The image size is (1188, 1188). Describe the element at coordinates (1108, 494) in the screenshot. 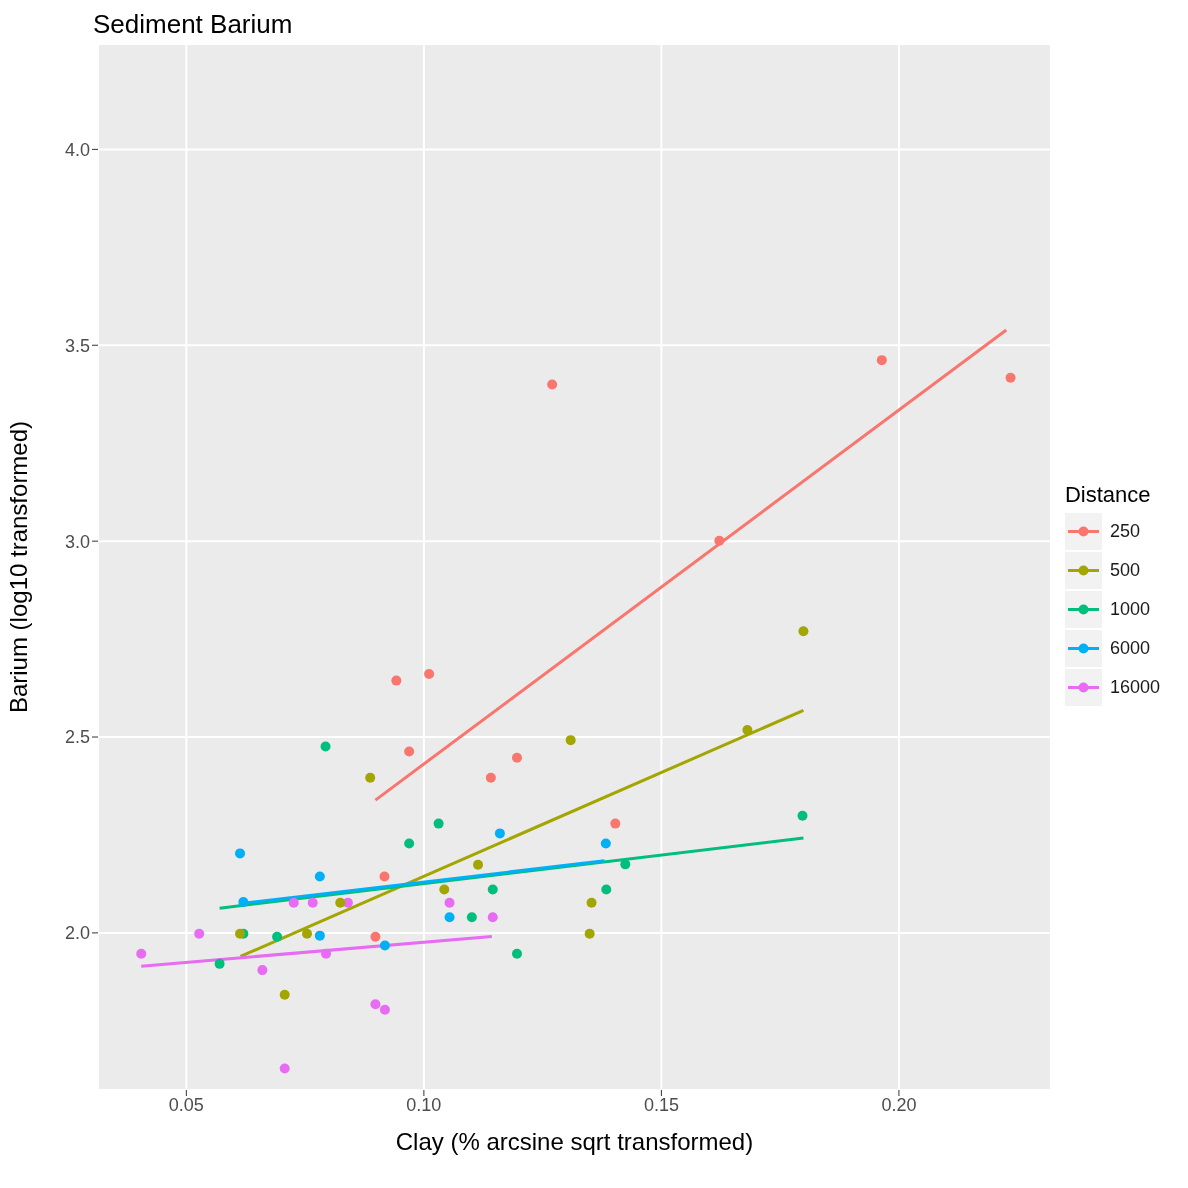

I see `legend-title: Distance` at that location.